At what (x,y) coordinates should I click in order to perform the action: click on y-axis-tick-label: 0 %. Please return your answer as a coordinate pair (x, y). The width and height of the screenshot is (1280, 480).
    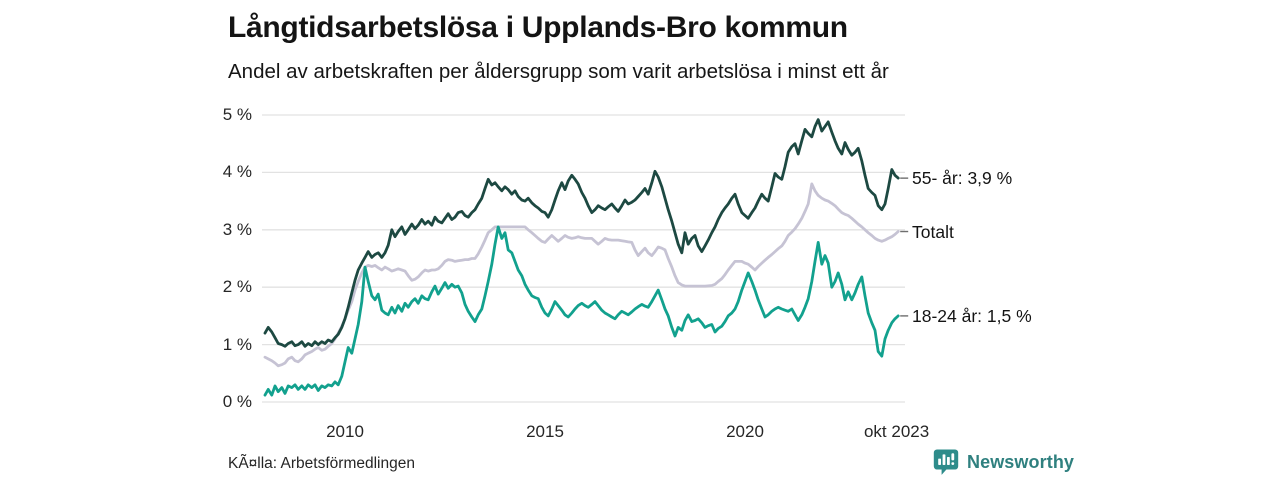
    Looking at the image, I should click on (237, 401).